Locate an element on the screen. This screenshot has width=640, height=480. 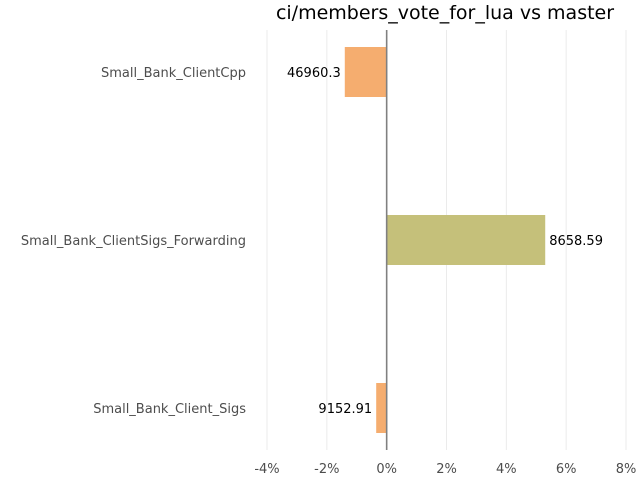
x-tick-label: -2% is located at coordinates (326, 469).